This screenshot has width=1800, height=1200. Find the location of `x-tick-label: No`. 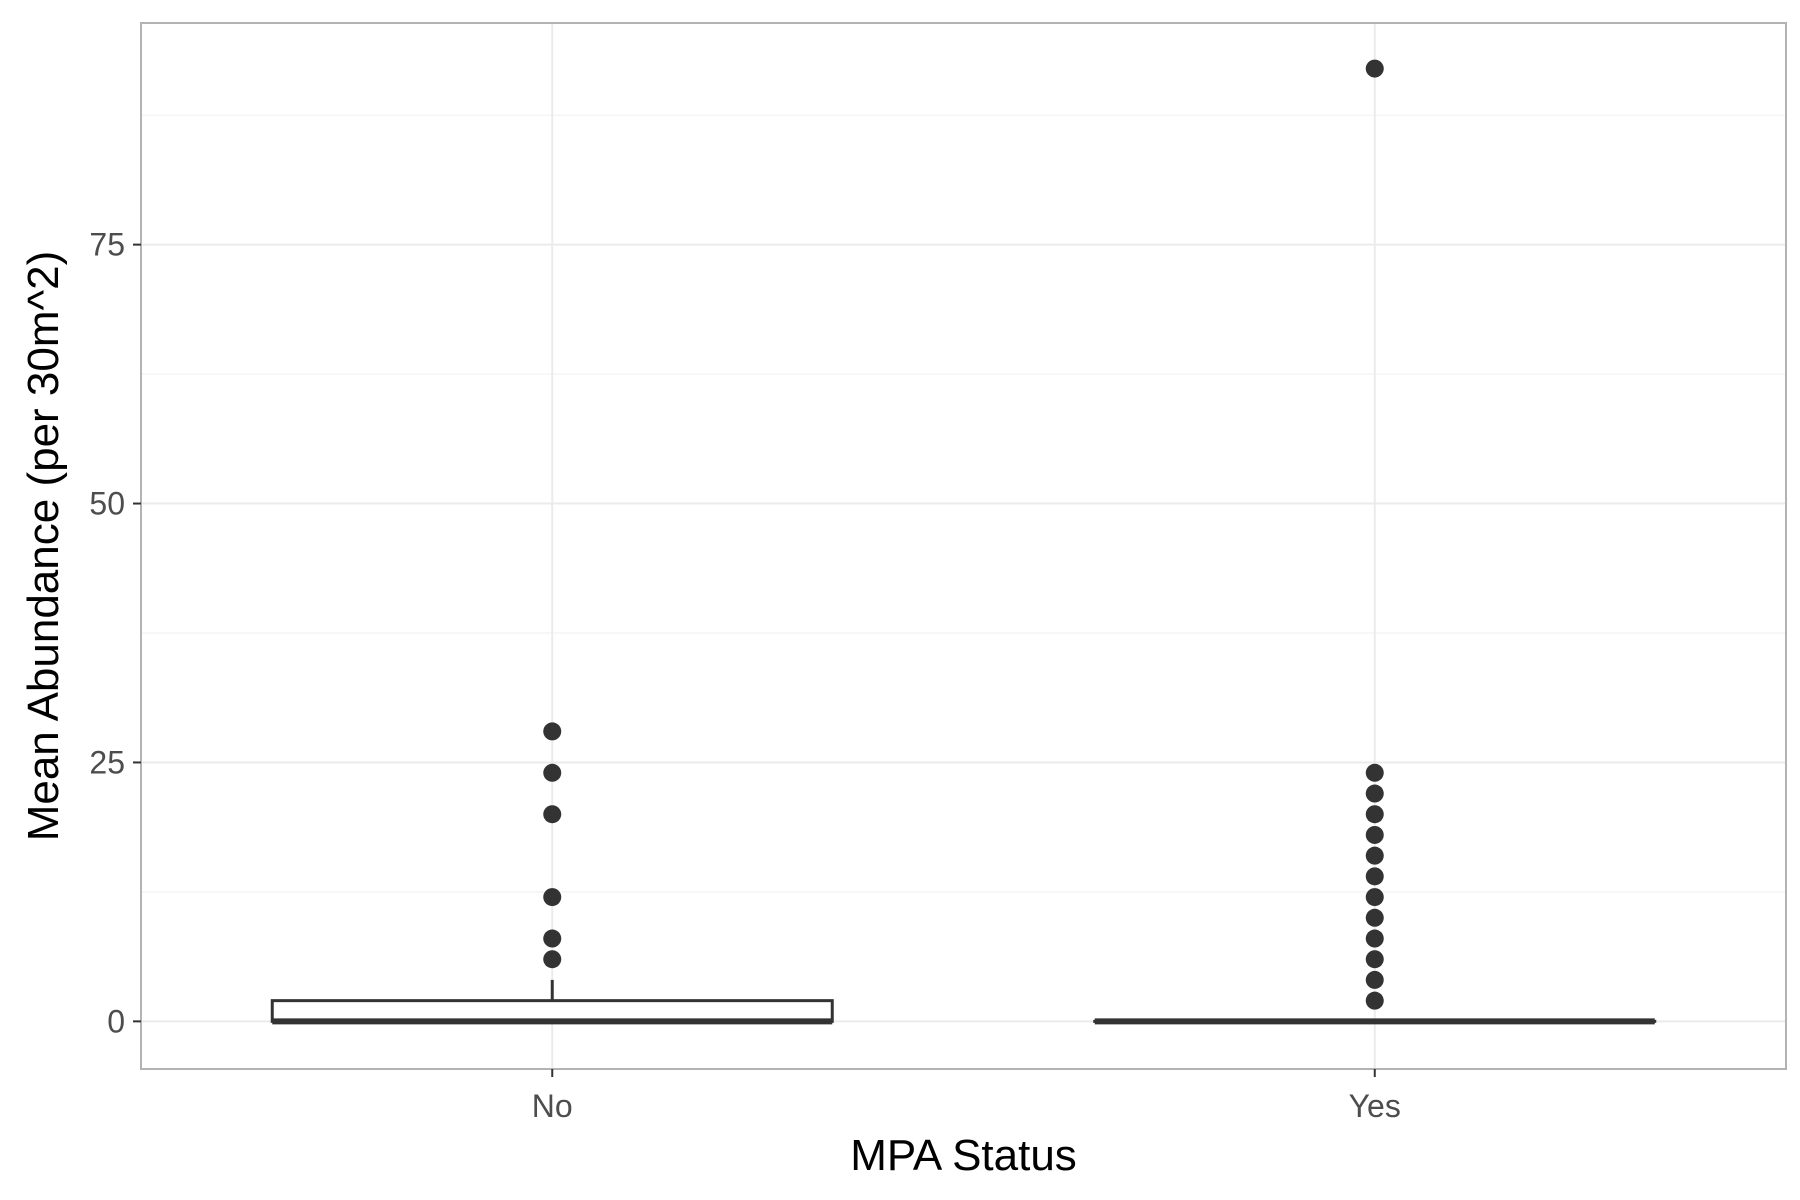

x-tick-label: No is located at coordinates (552, 1106).